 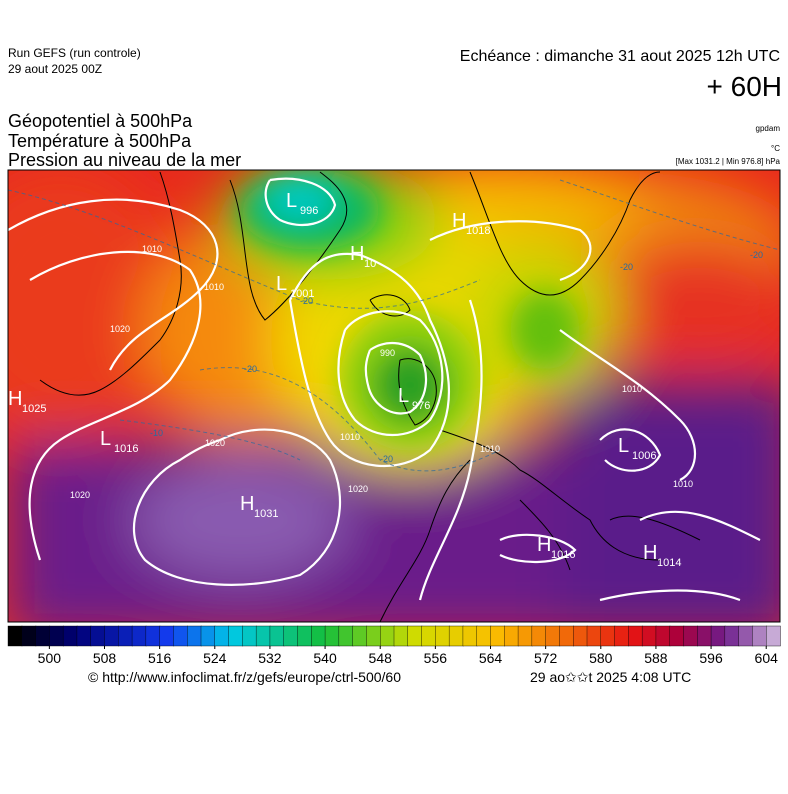 I want to click on unit-label: °C, so click(x=775, y=148).